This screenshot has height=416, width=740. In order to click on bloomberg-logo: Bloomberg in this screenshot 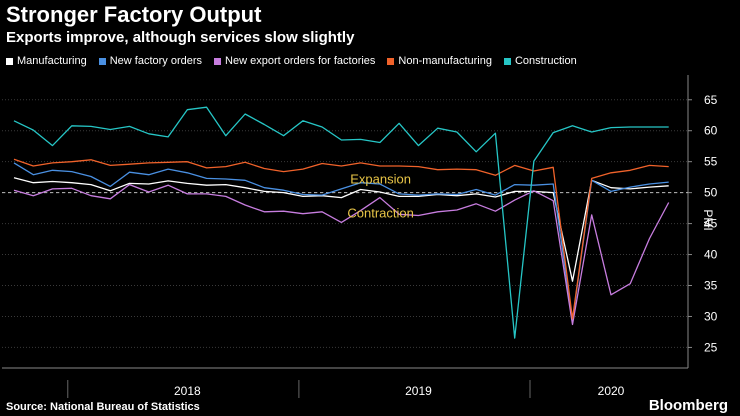, I will do `click(688, 405)`.